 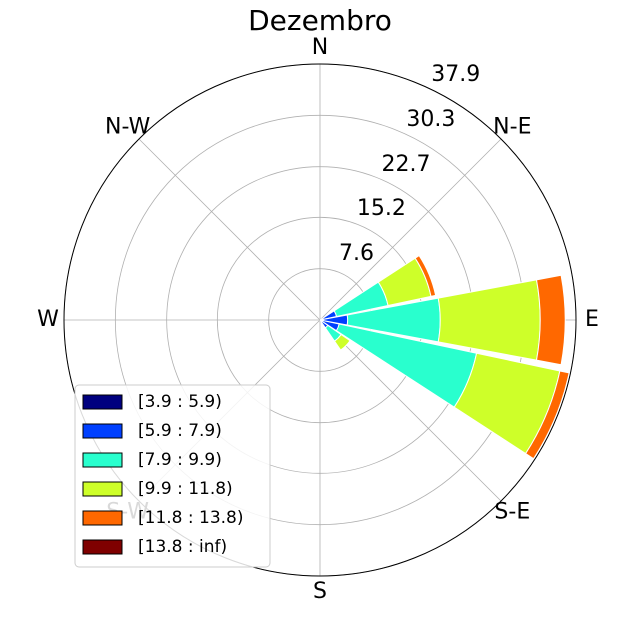 I want to click on r-tick-label: 22.7, so click(x=405, y=164).